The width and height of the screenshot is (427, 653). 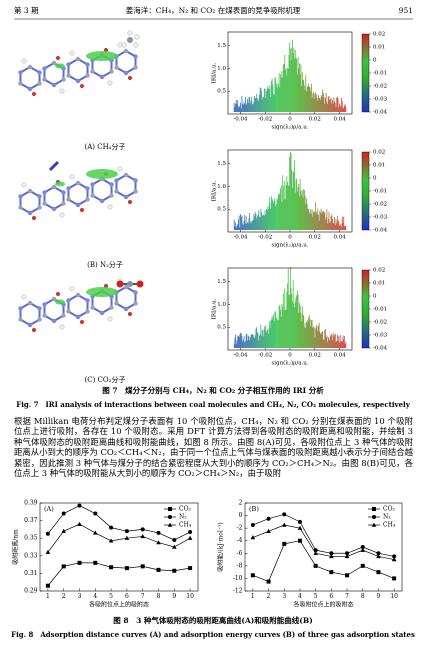 What do you see at coordinates (221, 164) in the screenshot?
I see `y-tick-label: 1.5` at bounding box center [221, 164].